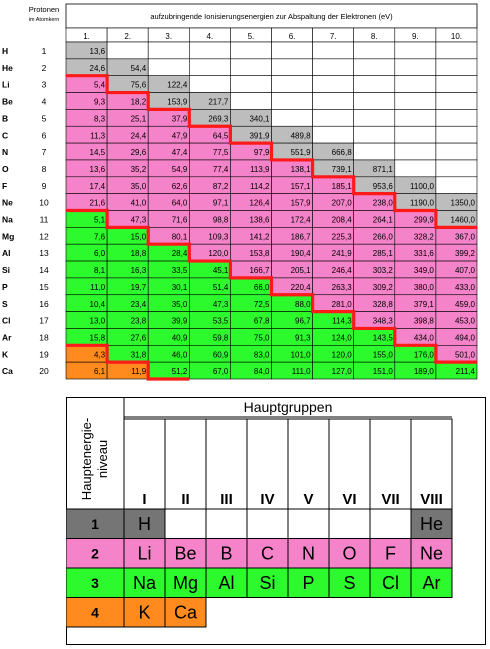 This screenshot has width=490, height=649. I want to click on element-symbol: Cl, so click(6, 321).